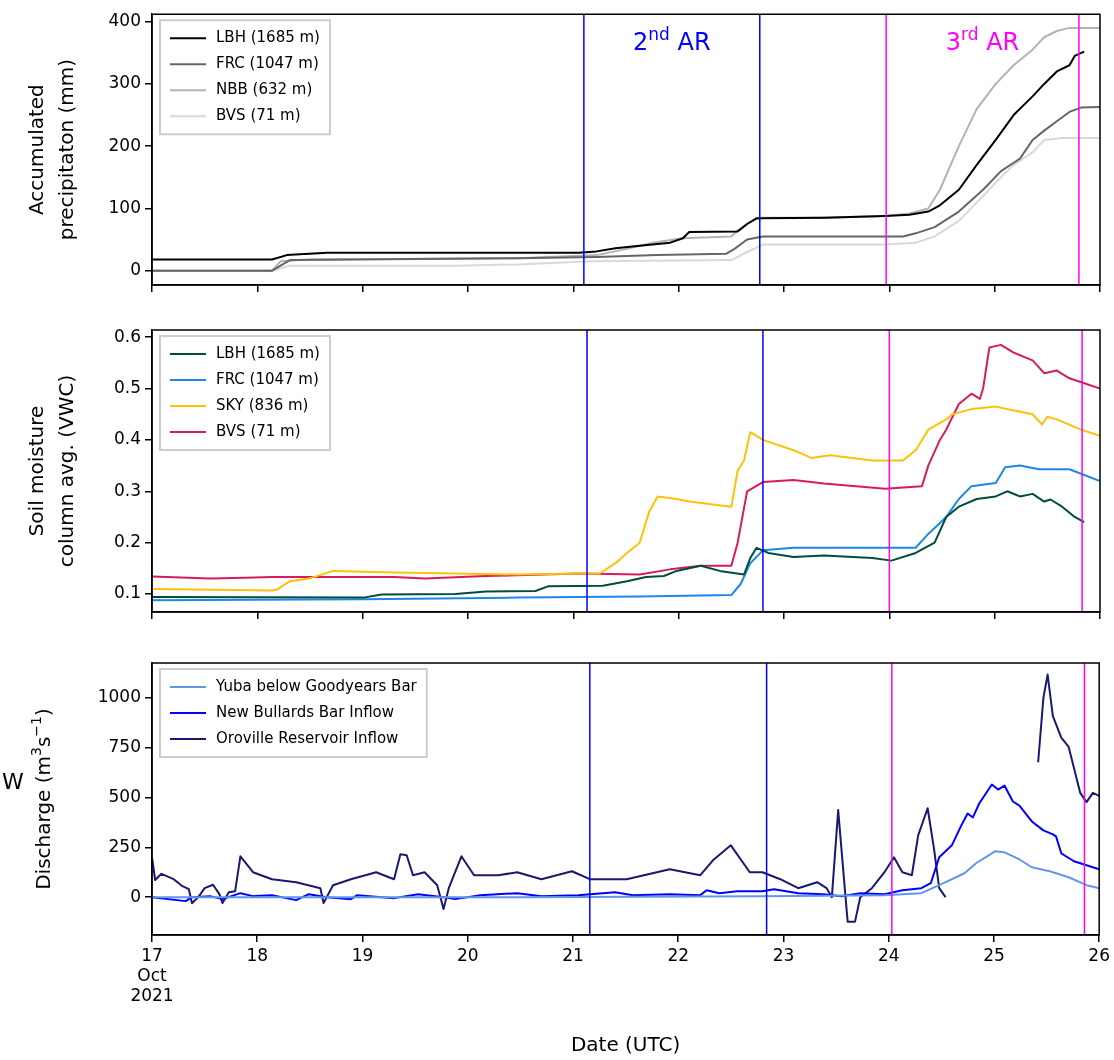 This screenshot has height=1060, width=1114. Describe the element at coordinates (124, 20) in the screenshot. I see `y-tick-label: 400` at that location.